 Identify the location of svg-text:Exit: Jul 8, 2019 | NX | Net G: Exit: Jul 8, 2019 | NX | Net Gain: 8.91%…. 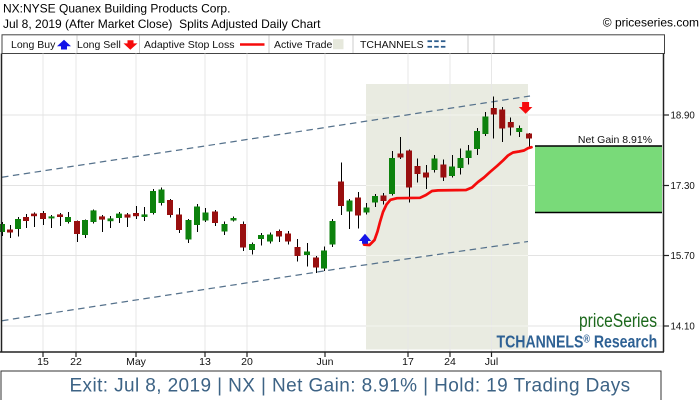
(349, 385).